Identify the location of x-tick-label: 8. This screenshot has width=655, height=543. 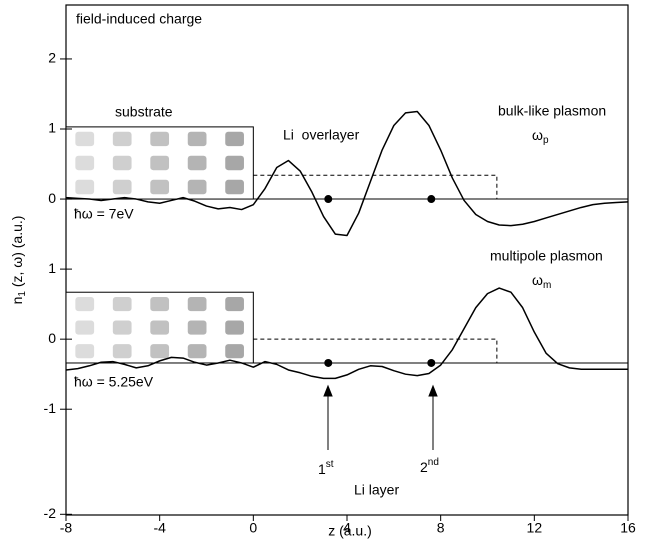
(441, 528).